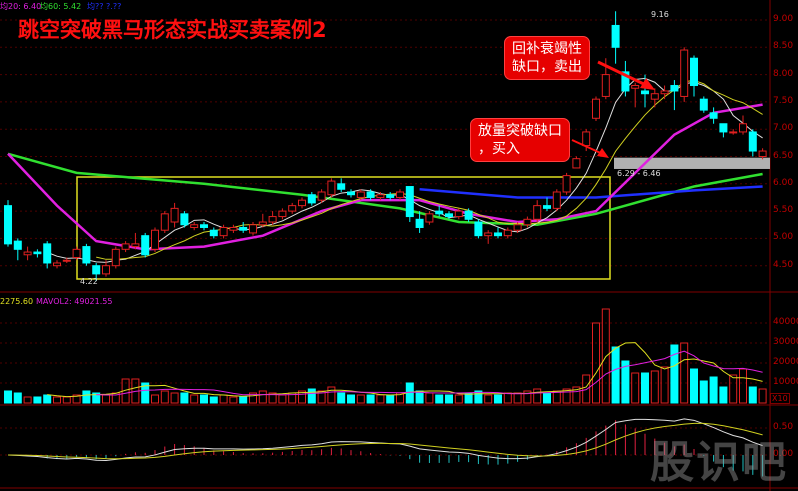 This screenshot has width=798, height=491. What do you see at coordinates (172, 30) in the screenshot?
I see `chart-title: 跳空突破黑马形态实战买卖案例2` at bounding box center [172, 30].